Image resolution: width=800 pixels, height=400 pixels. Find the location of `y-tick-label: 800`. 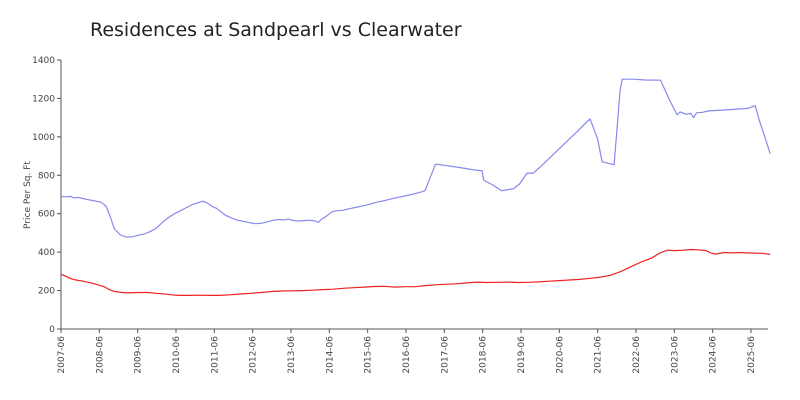

y-tick-label: 800 is located at coordinates (46, 176).